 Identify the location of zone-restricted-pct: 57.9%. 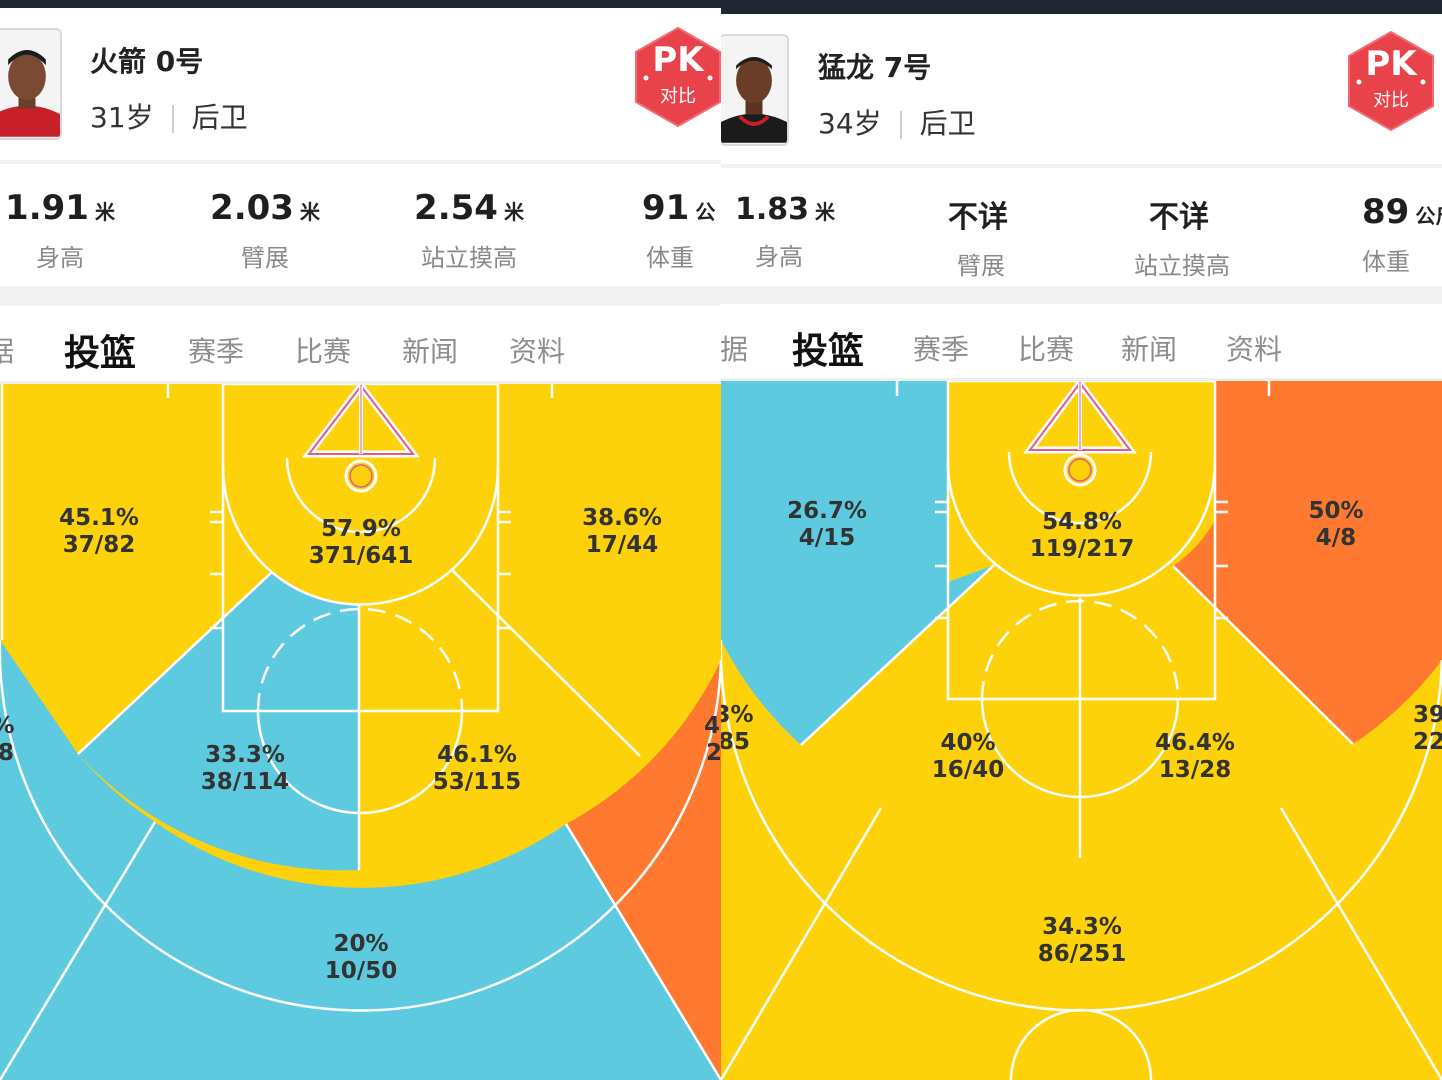
(361, 529).